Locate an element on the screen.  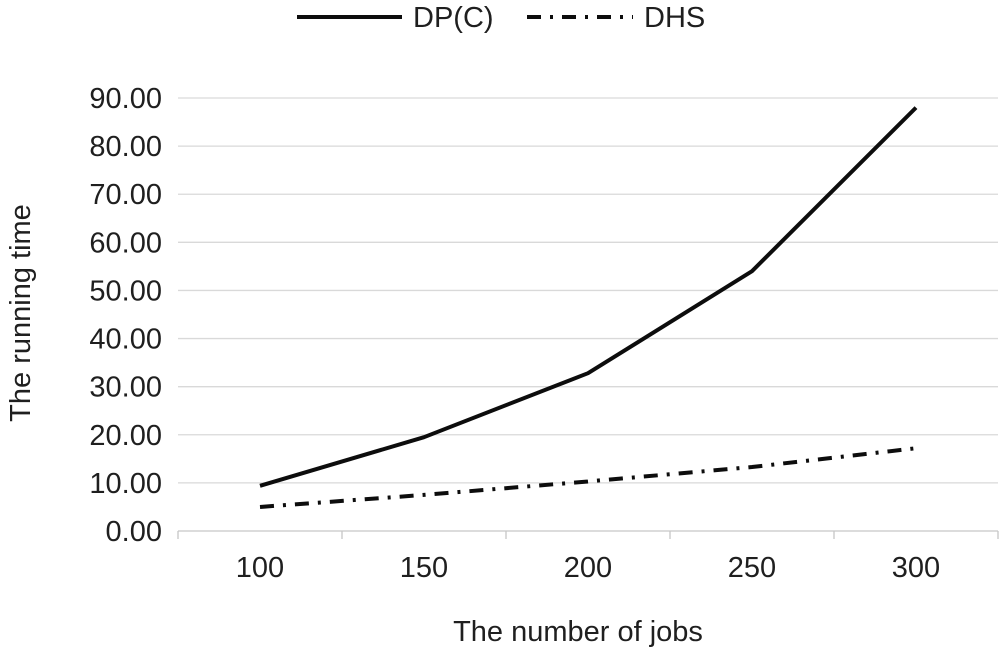
y-tick-label: 80.00 is located at coordinates (125, 147).